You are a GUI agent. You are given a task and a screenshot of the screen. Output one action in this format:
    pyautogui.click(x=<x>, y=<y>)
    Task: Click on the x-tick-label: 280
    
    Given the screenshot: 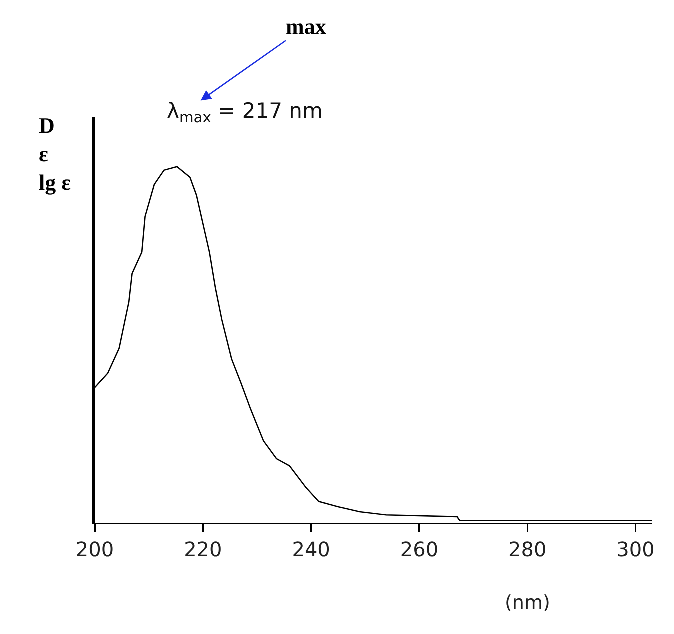 What is the action you would take?
    pyautogui.click(x=527, y=550)
    